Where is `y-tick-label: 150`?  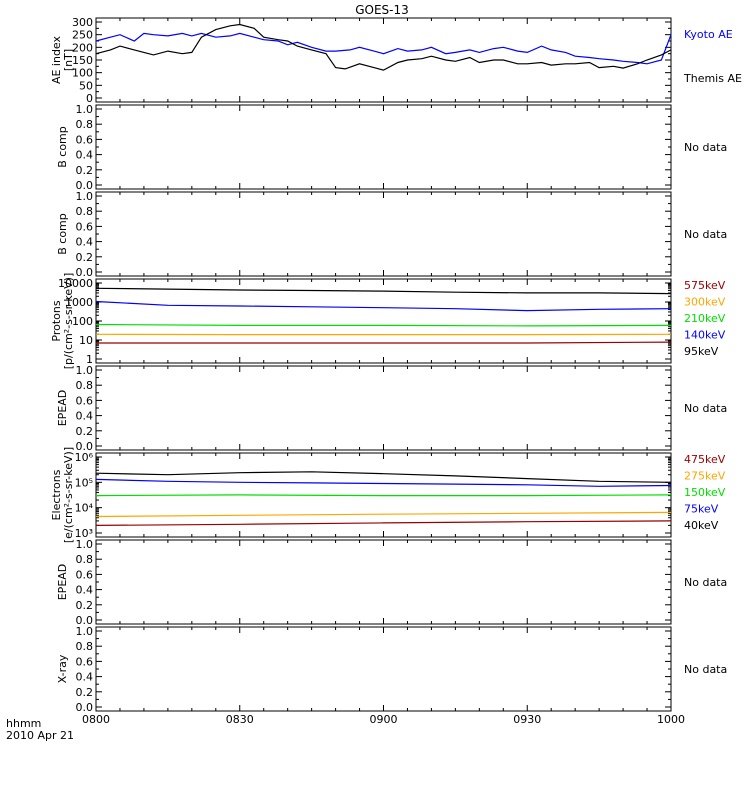
y-tick-label: 150 is located at coordinates (82, 60).